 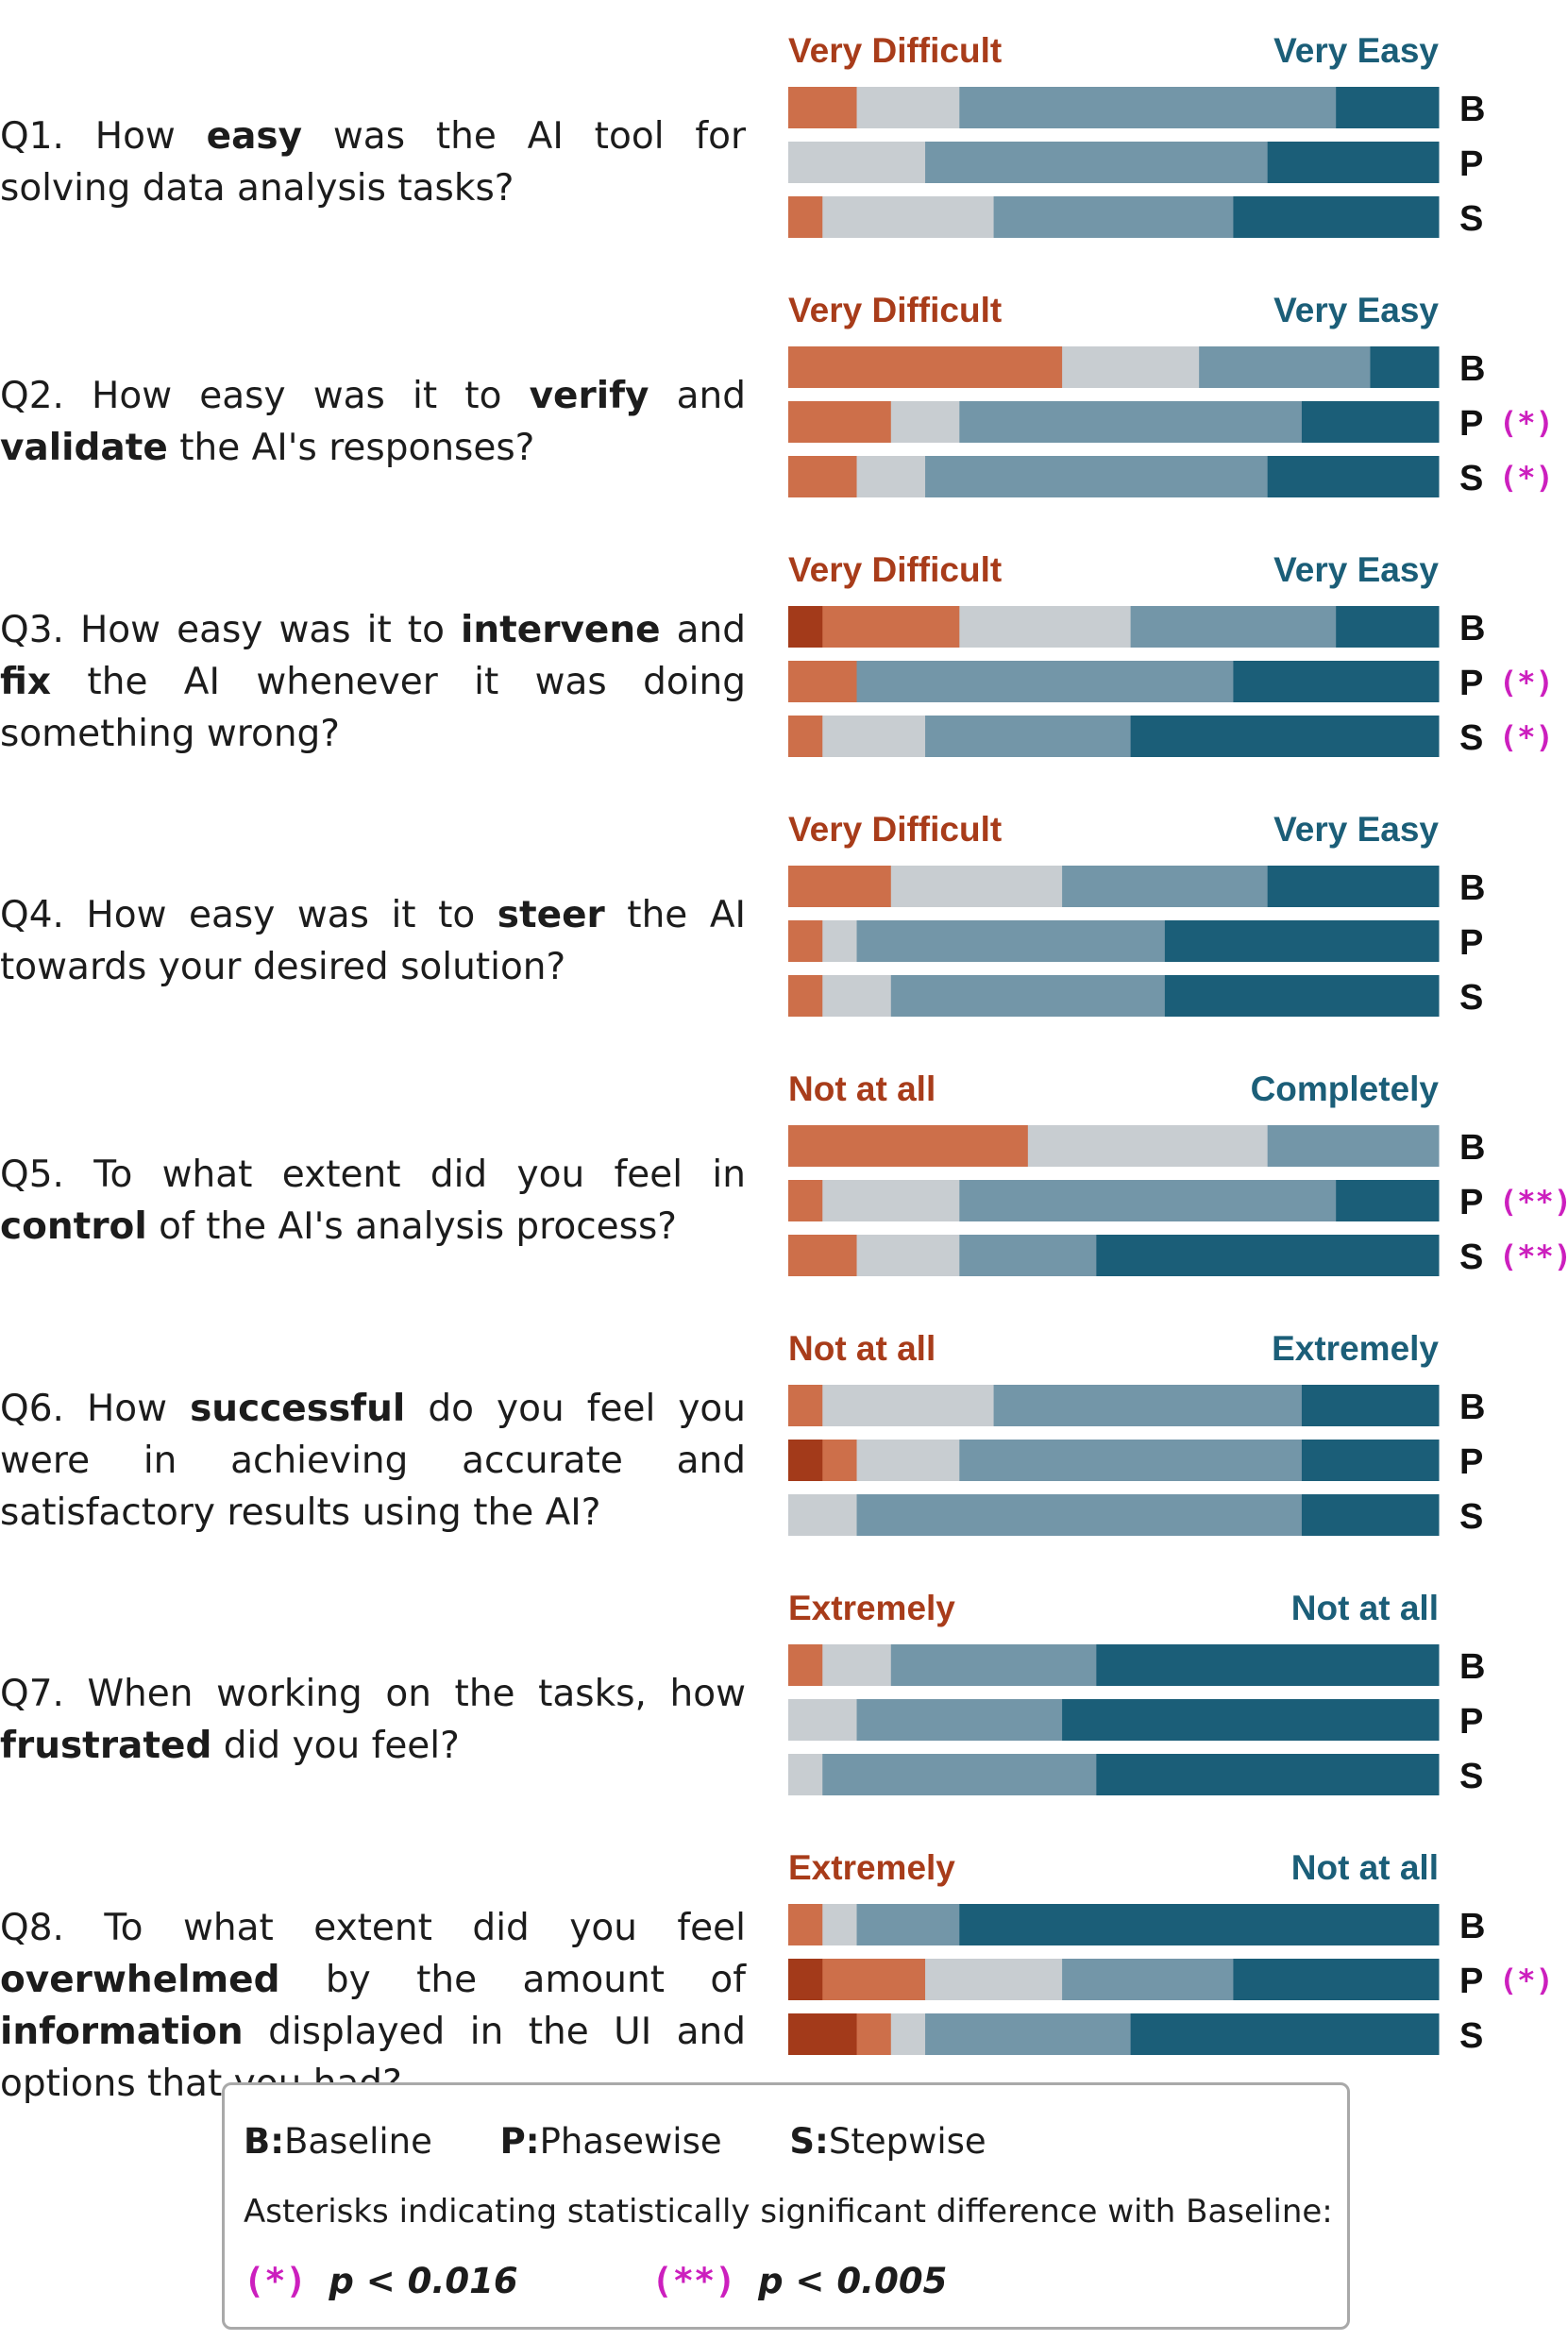 What do you see at coordinates (1365, 1867) in the screenshot?
I see `q8-right-scale-label: Not at all` at bounding box center [1365, 1867].